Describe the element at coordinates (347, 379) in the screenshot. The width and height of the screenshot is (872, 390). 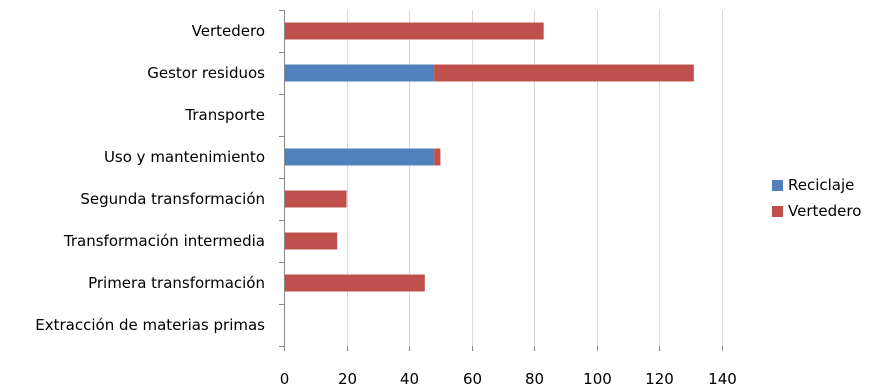
I see `x-tick-label: 20` at that location.